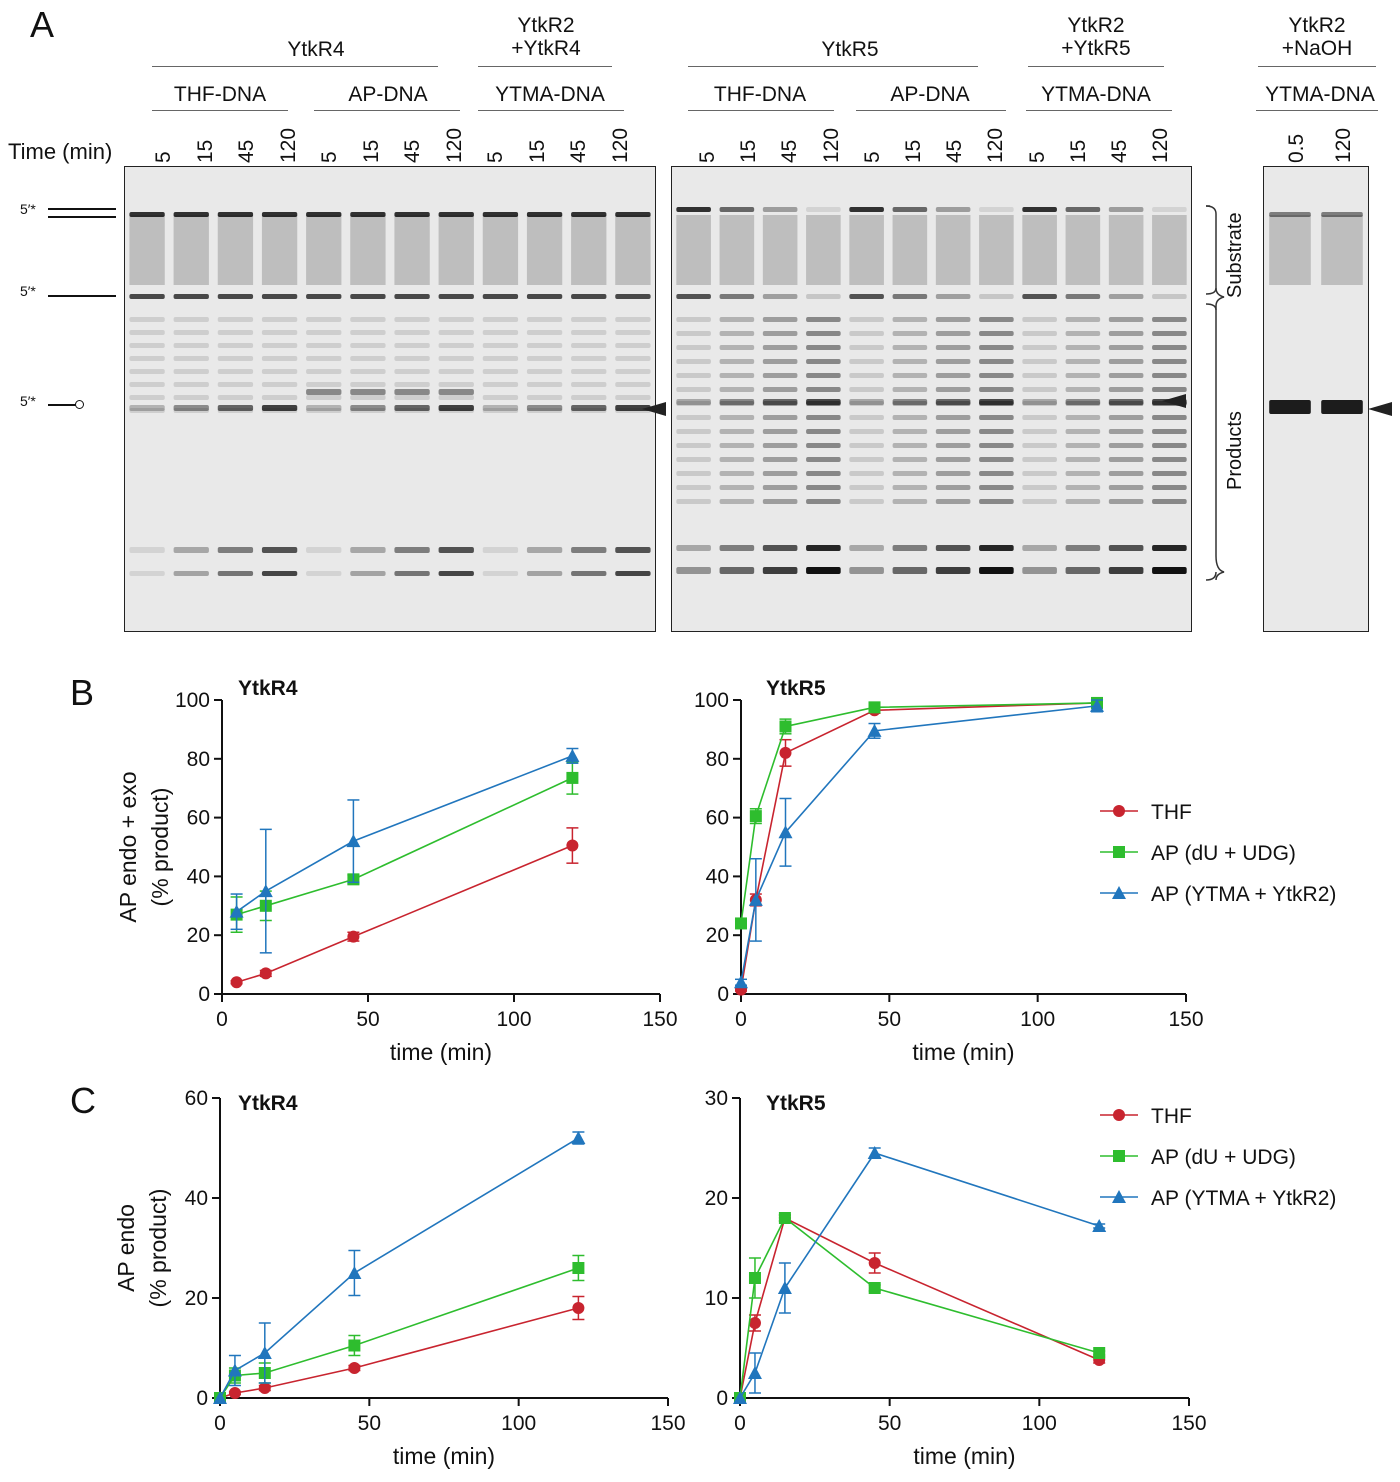 The image size is (1400, 1482). What do you see at coordinates (441, 1052) in the screenshot?
I see `x-axis-label: time (min)` at bounding box center [441, 1052].